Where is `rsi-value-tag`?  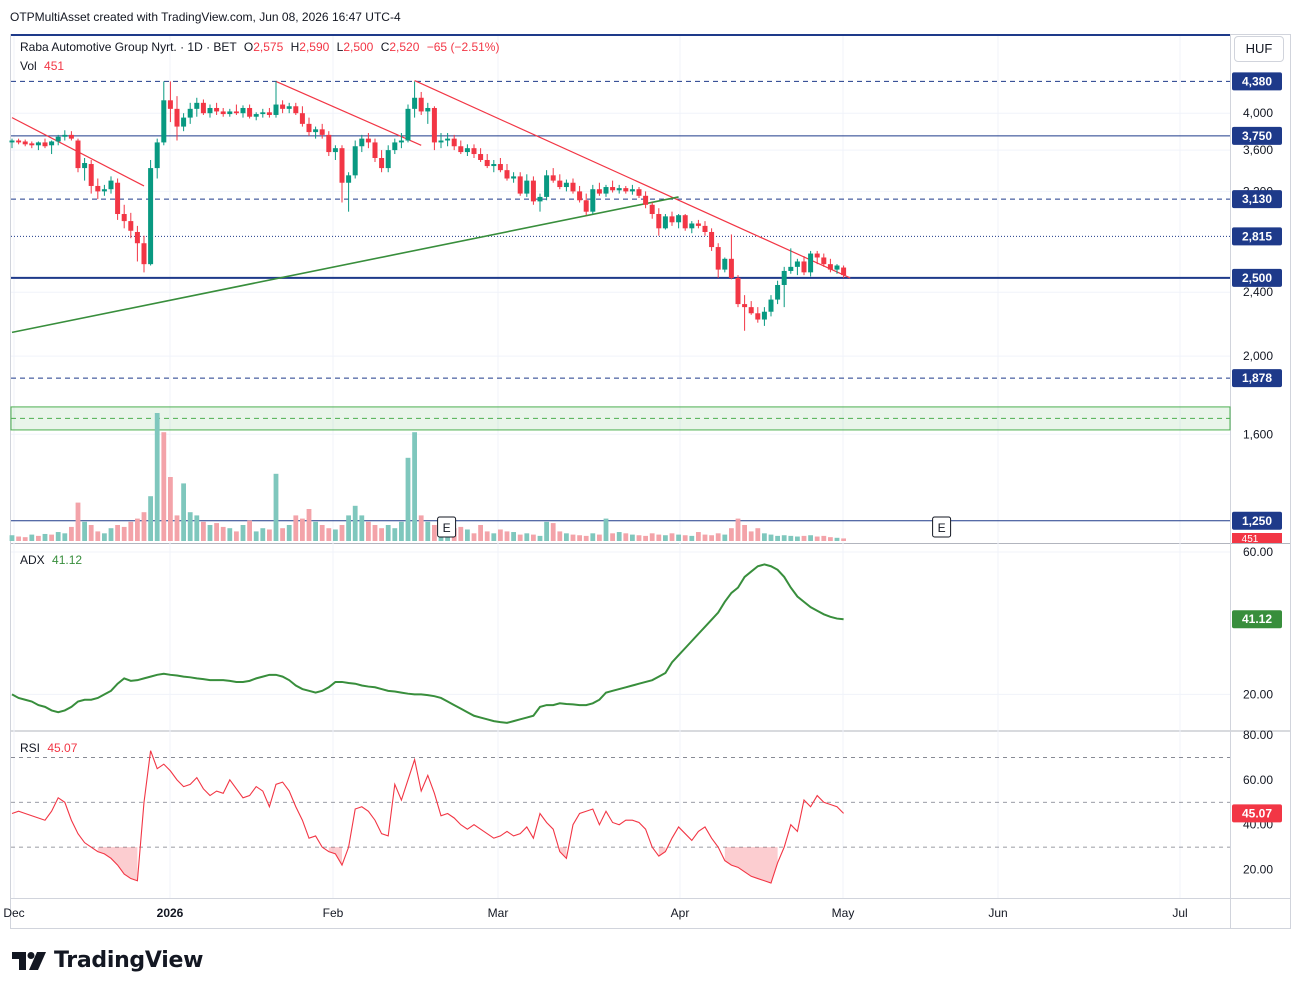 rsi-value-tag is located at coordinates (1257, 813).